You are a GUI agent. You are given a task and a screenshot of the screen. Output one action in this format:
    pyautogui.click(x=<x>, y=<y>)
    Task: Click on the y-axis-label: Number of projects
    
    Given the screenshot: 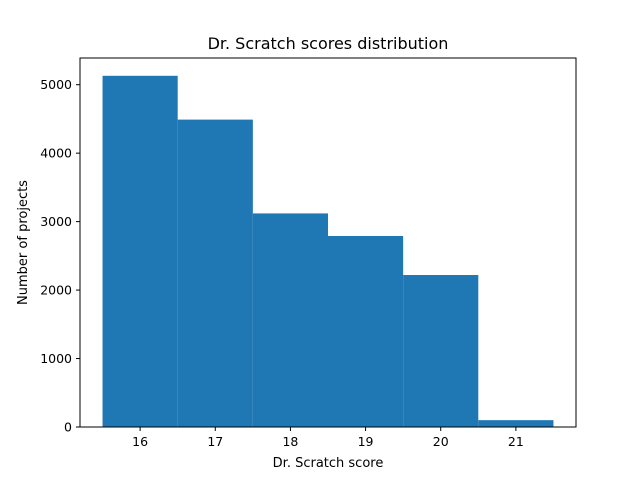 What is the action you would take?
    pyautogui.click(x=23, y=242)
    